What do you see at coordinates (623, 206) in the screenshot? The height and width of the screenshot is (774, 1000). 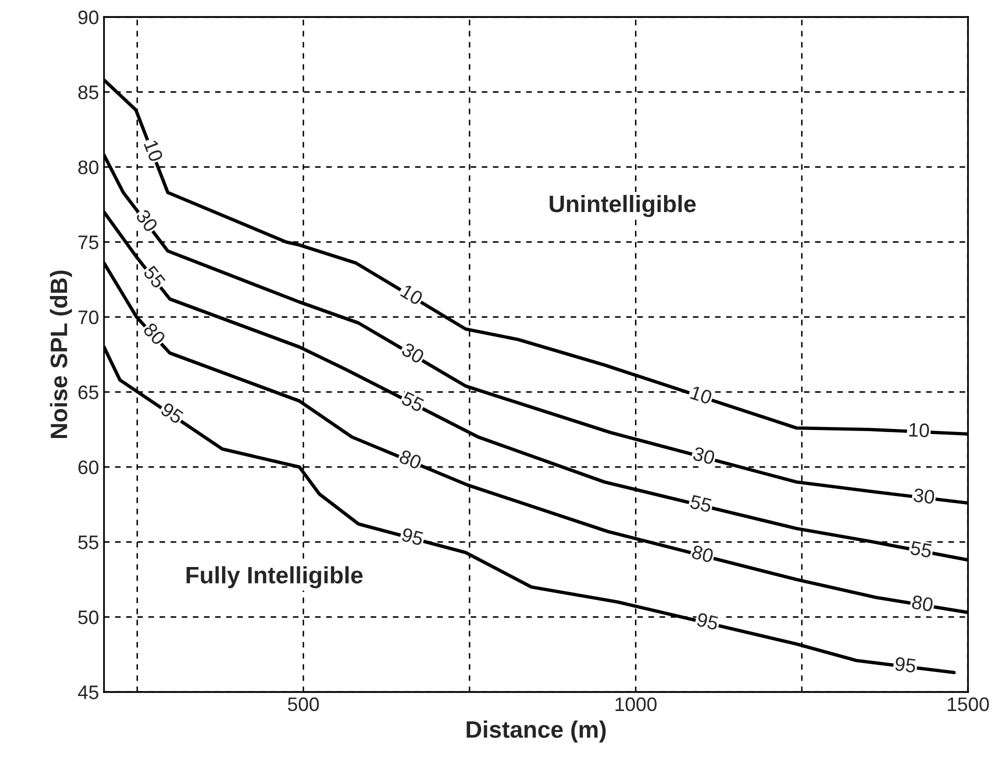 I see `annotation: Unintelligible` at bounding box center [623, 206].